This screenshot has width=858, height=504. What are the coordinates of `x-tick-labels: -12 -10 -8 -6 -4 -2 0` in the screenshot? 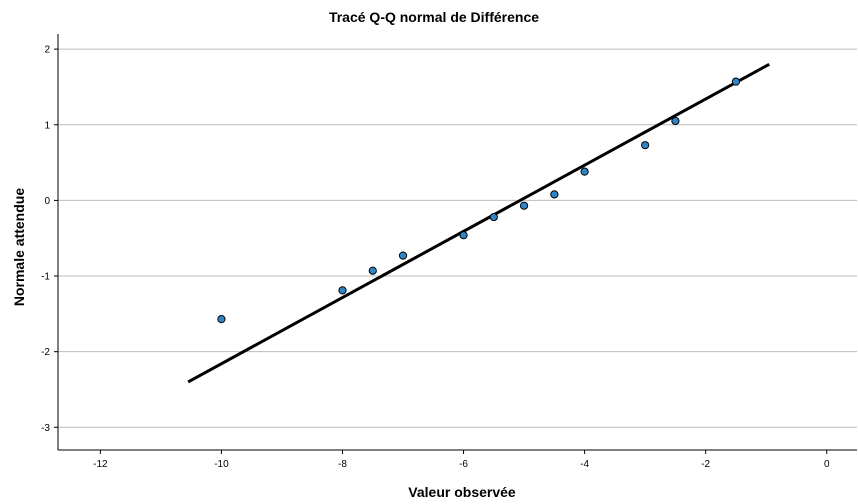 It's located at (461, 464).